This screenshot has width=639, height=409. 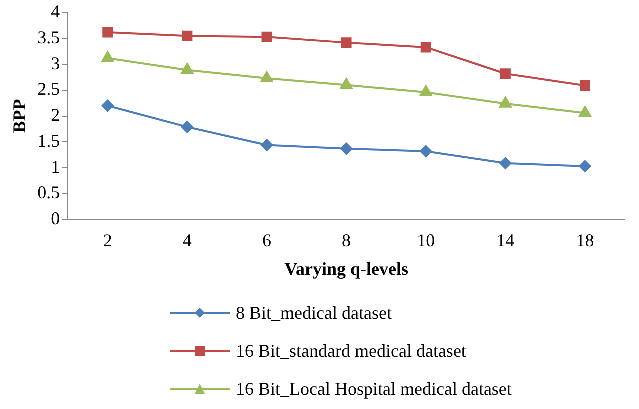 I want to click on x-tick-label: 10, so click(x=426, y=240).